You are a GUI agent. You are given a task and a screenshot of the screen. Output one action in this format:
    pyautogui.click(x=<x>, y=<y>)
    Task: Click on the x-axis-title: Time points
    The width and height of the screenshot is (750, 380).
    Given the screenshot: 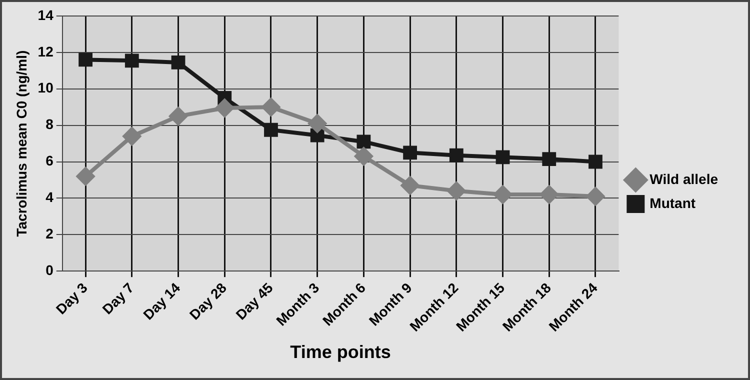 What is the action you would take?
    pyautogui.click(x=340, y=352)
    